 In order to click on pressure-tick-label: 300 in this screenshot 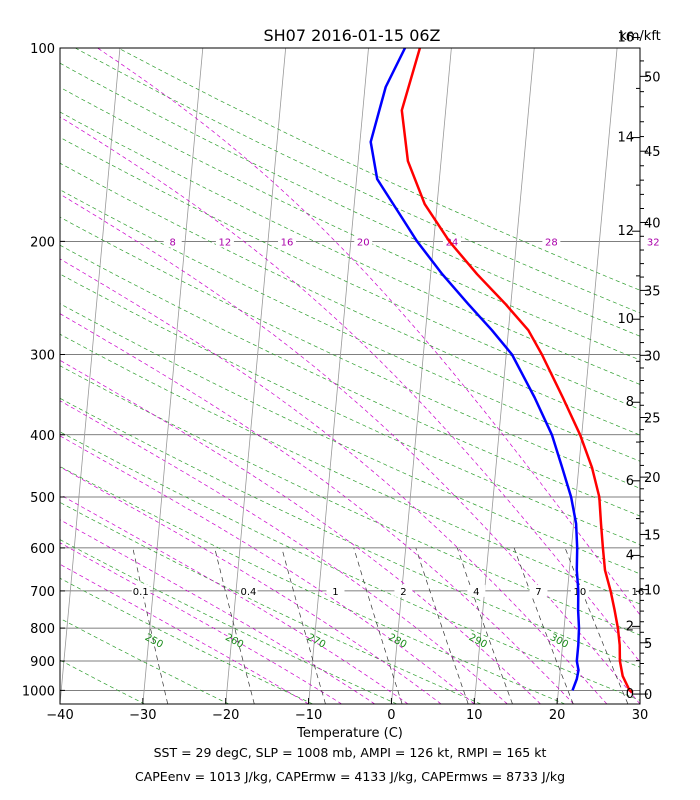, I will do `click(42, 355)`.